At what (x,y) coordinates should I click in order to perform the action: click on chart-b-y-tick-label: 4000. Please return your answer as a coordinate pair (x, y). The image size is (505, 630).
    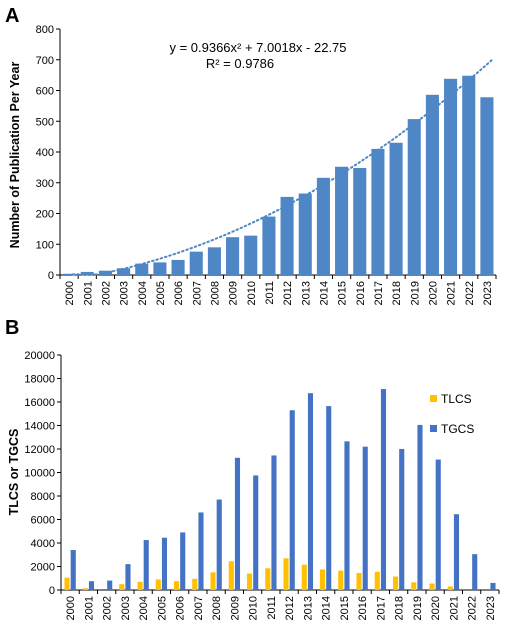
    Looking at the image, I should click on (43, 544).